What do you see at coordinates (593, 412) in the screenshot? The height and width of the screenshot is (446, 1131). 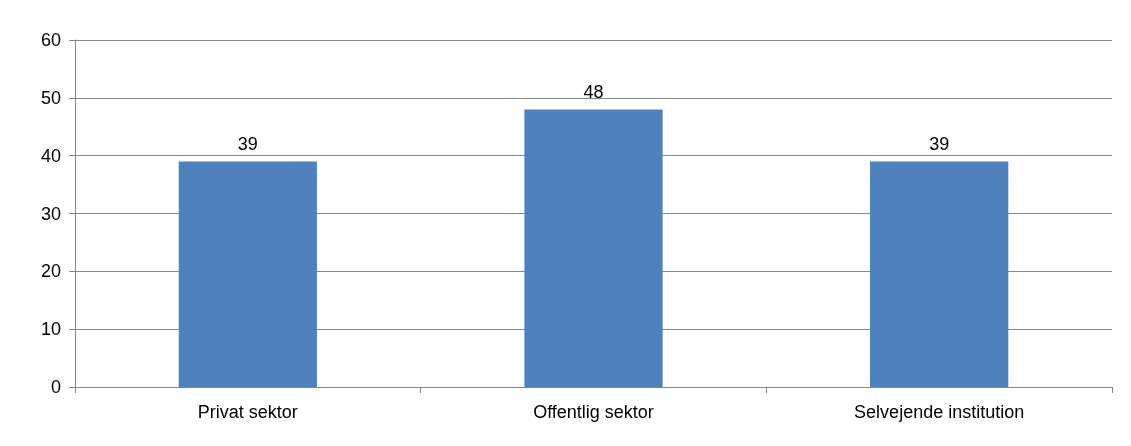 I see `x-tick-label: Offentlig sektor` at bounding box center [593, 412].